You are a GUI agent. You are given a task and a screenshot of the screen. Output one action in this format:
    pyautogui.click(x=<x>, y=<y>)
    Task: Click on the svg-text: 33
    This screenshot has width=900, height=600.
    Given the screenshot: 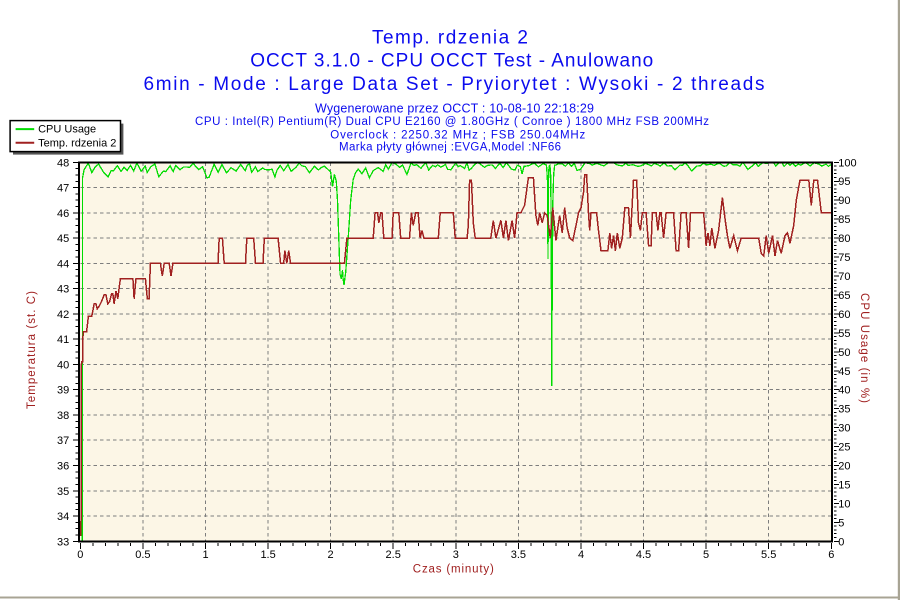 What is the action you would take?
    pyautogui.click(x=63, y=542)
    